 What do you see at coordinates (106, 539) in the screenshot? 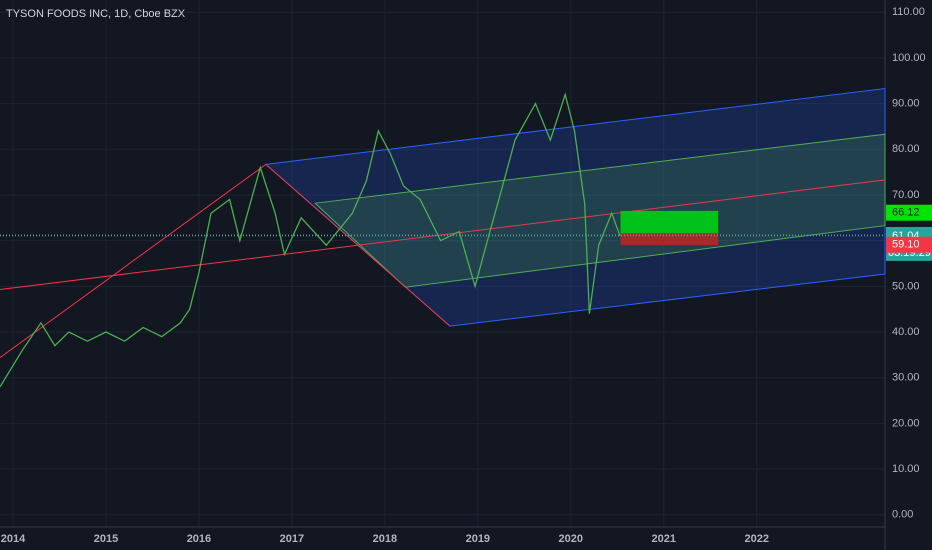
I see `x-tick-label: 2015` at bounding box center [106, 539].